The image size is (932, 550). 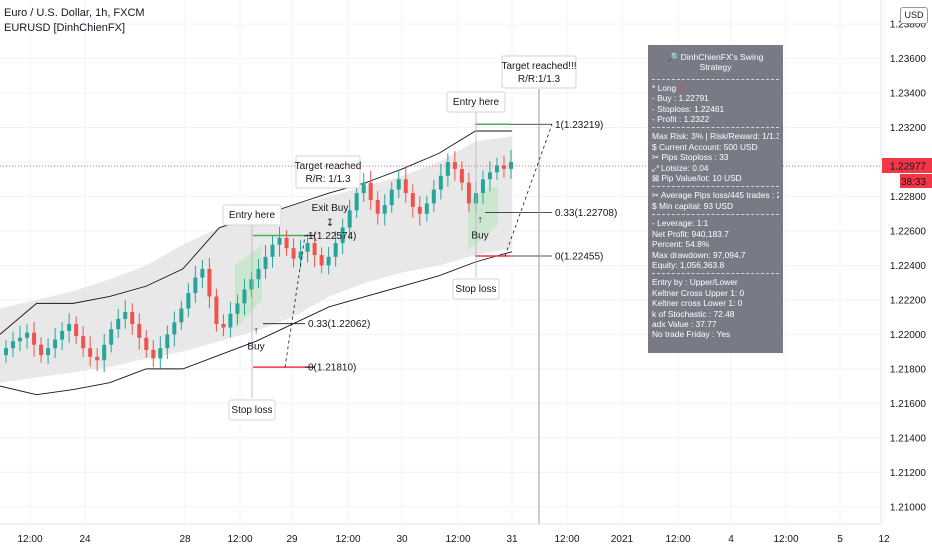 I want to click on time-tick-label: 12, so click(x=884, y=539).